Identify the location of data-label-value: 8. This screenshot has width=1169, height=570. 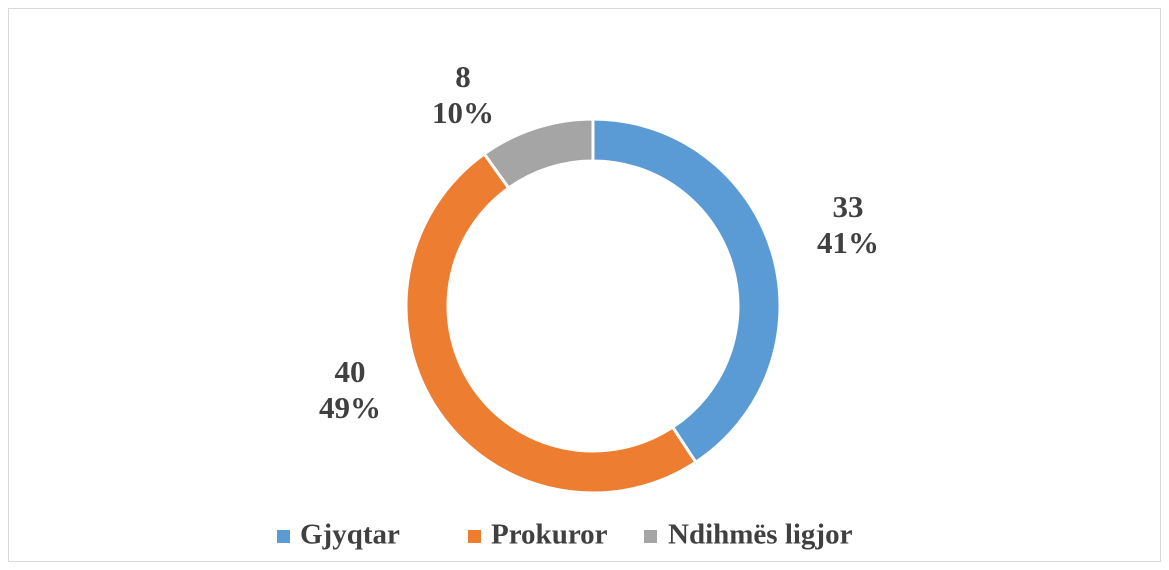
(463, 76).